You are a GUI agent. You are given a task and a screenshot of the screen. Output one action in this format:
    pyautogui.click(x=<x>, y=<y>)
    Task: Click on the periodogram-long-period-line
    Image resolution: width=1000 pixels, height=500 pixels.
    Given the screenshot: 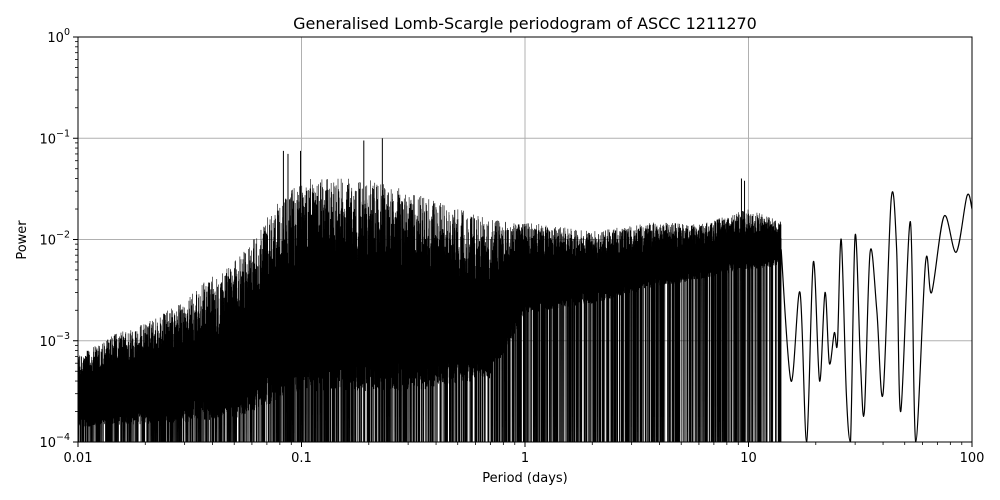 What is the action you would take?
    pyautogui.click(x=876, y=316)
    